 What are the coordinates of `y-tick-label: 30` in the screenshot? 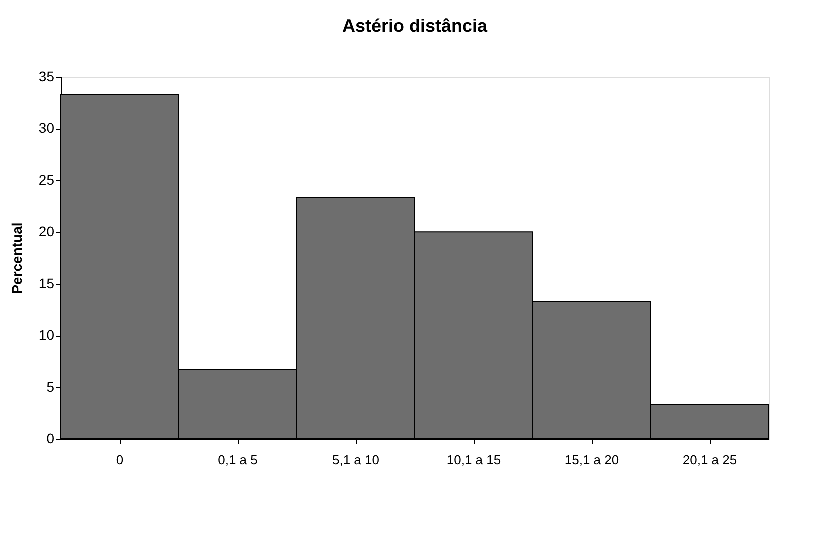 It's located at (46, 128).